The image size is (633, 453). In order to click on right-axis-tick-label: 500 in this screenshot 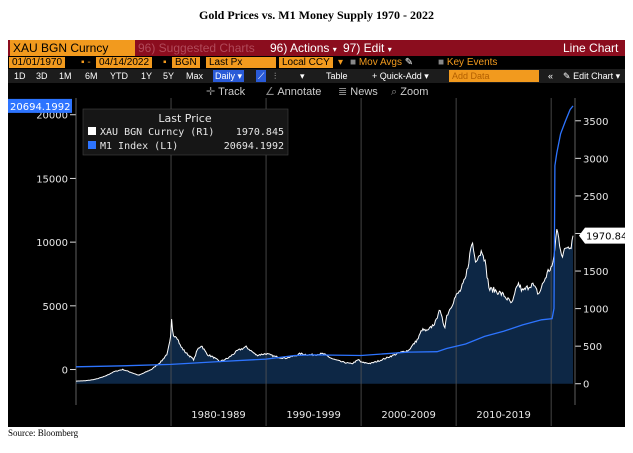, I will do `click(592, 347)`.